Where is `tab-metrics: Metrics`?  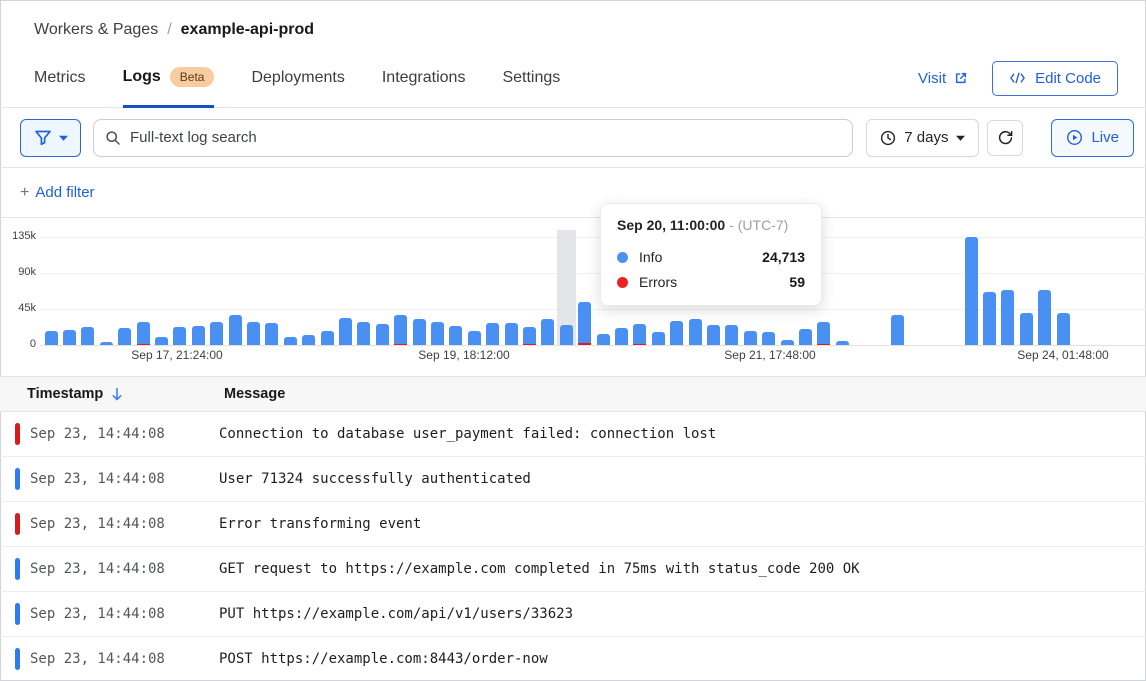 tab-metrics: Metrics is located at coordinates (60, 77).